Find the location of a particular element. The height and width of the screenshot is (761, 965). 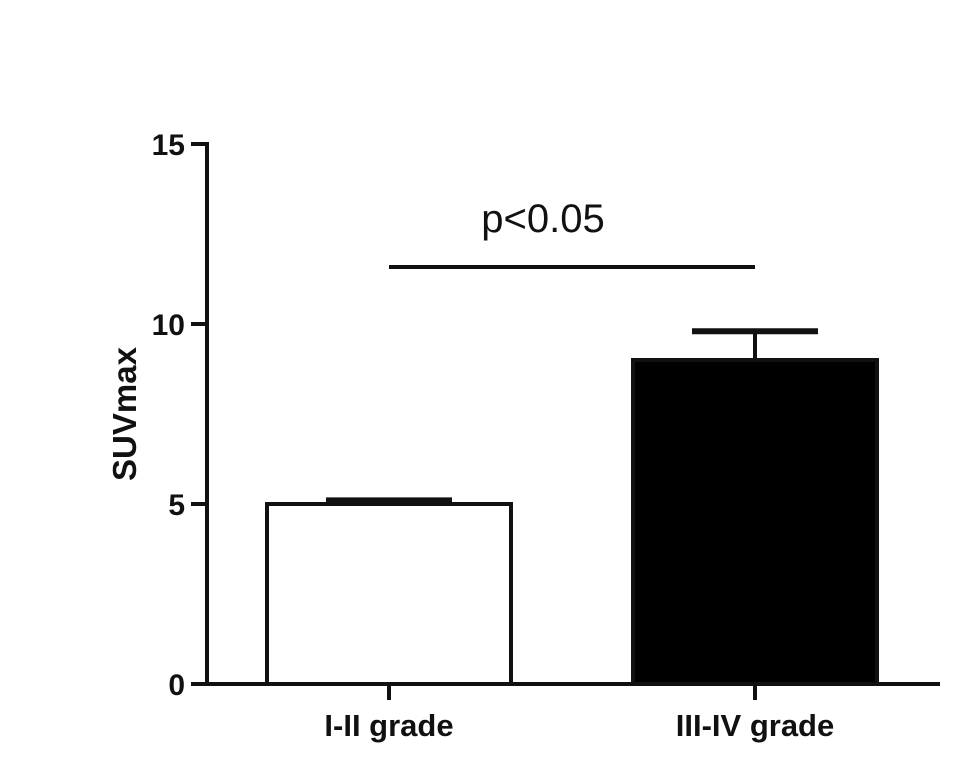

p-value-label: p<0.05 is located at coordinates (542, 219).